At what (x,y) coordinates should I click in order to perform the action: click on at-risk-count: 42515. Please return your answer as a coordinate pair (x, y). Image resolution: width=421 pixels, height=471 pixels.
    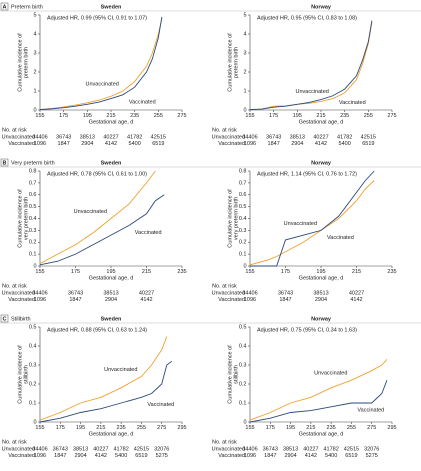
    Looking at the image, I should click on (368, 137).